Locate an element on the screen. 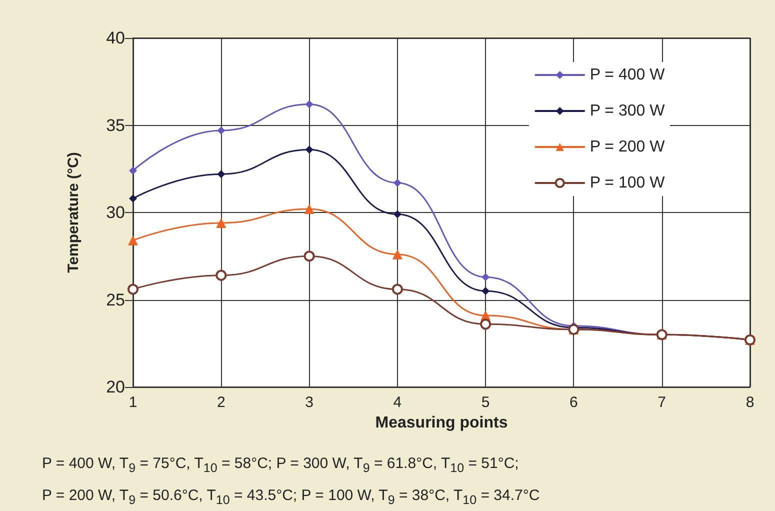  legend-label: P = 200 W is located at coordinates (628, 147).